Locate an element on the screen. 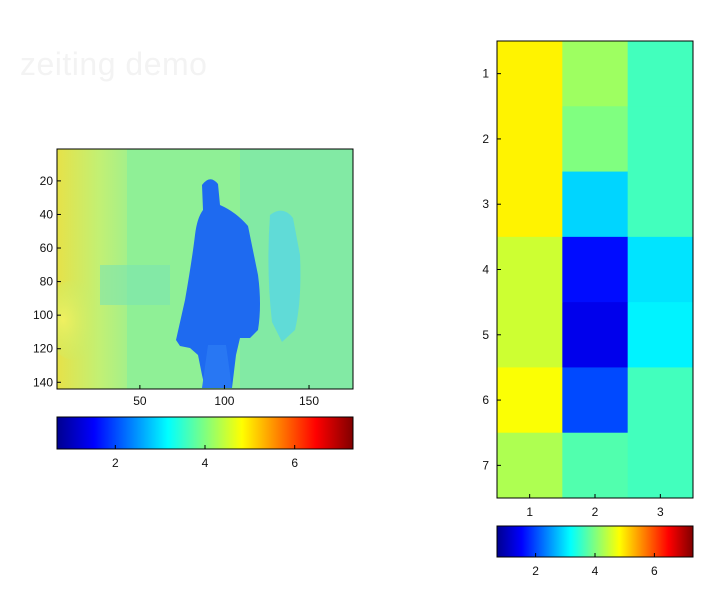 This screenshot has height=603, width=706. depth-colorbar-tick-label: 4 is located at coordinates (205, 463).